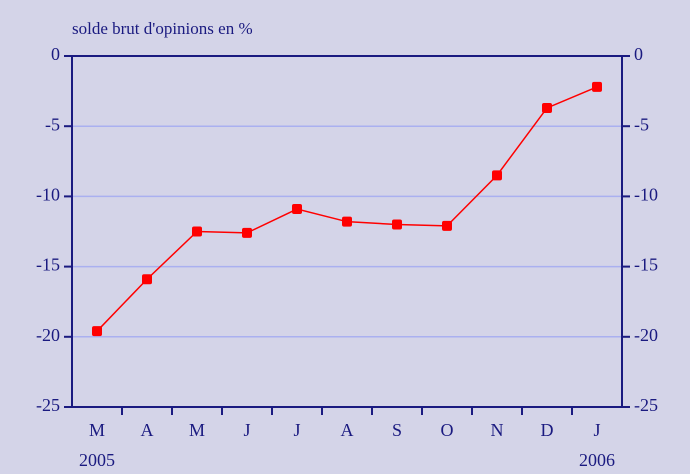  I want to click on y-tick-label: -15, so click(48, 265).